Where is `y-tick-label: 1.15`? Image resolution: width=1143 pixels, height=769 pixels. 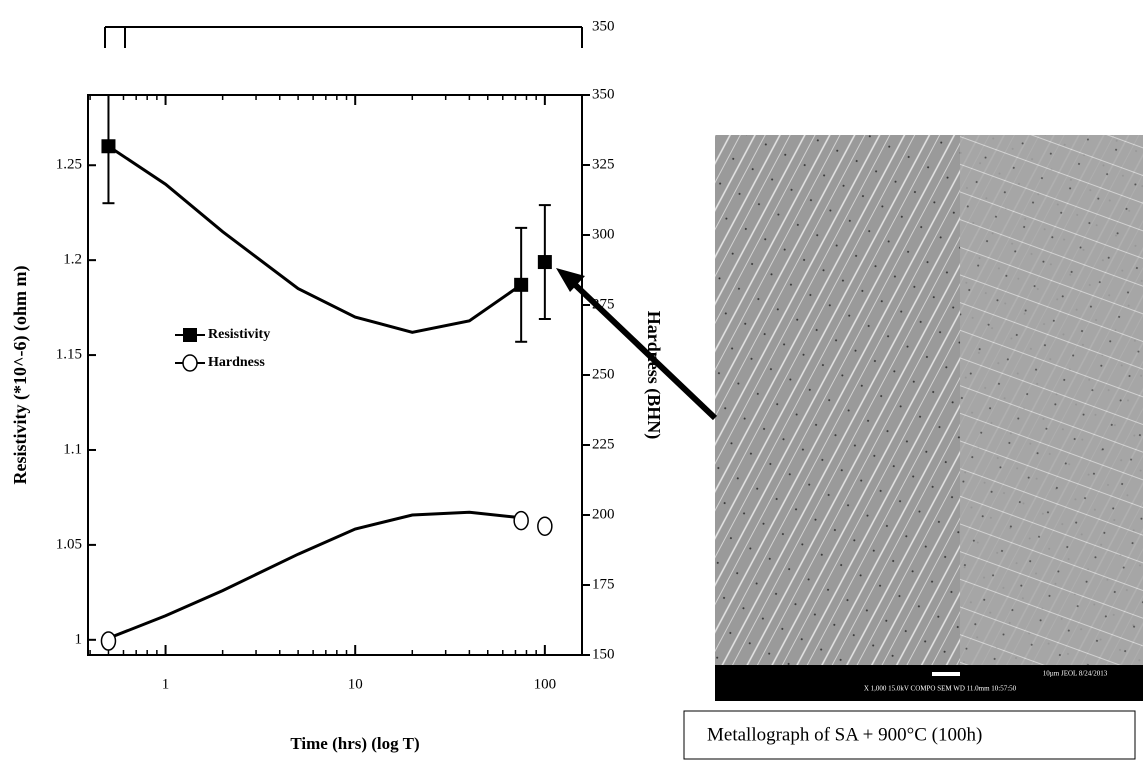
y-tick-label: 1.15 is located at coordinates (69, 355).